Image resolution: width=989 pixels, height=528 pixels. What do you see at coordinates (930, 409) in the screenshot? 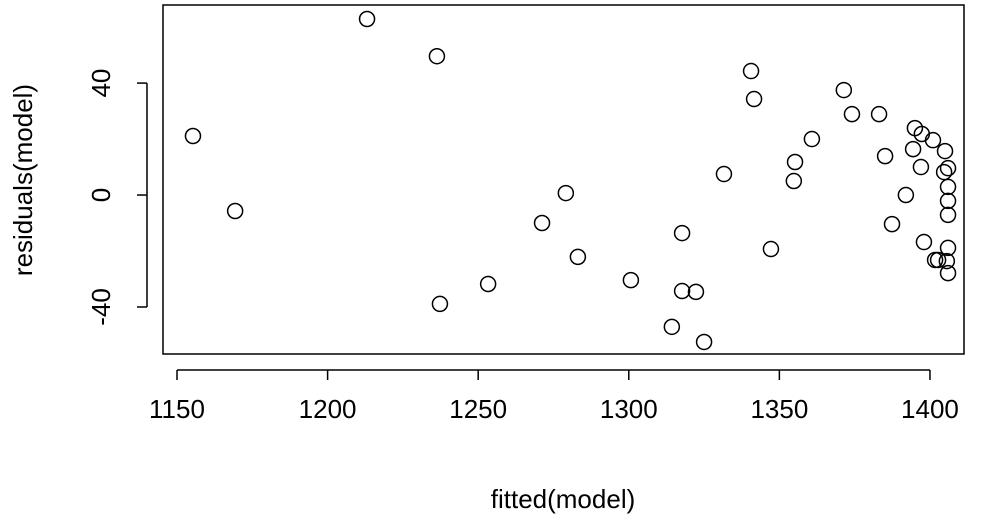
I see `x-tick-label: 1400` at bounding box center [930, 409].